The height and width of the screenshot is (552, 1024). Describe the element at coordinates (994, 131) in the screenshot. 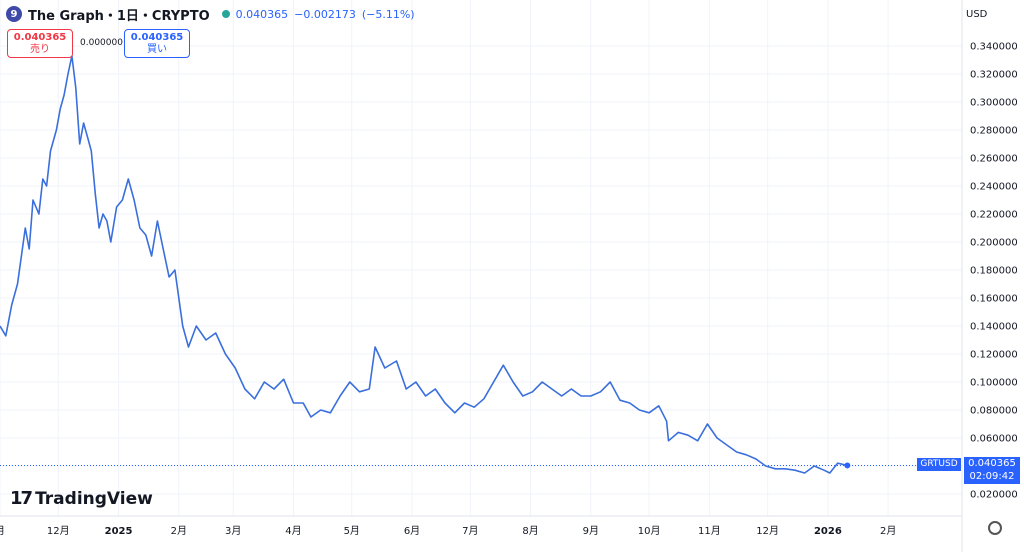

I see `price-tick-label: 0.280000` at that location.